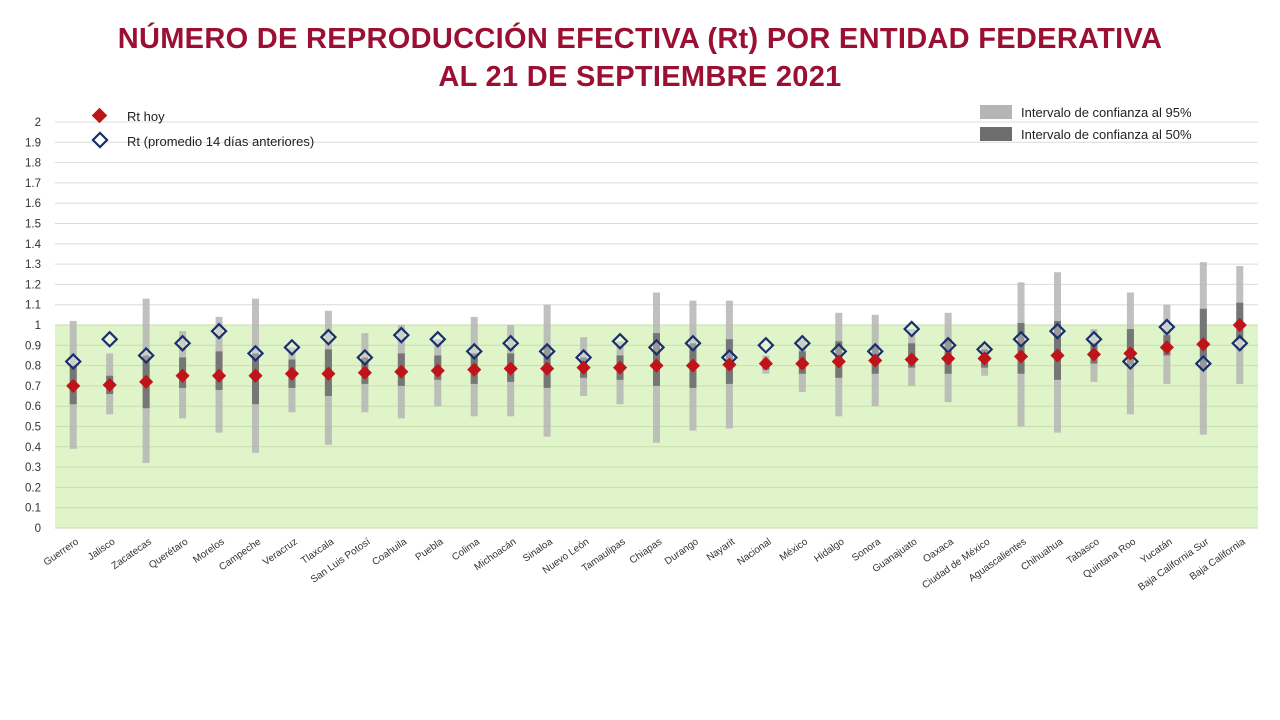 The width and height of the screenshot is (1280, 720). What do you see at coordinates (640, 77) in the screenshot?
I see `chart-title-line2: AL 21 DE SEPTIEMBRE 2021` at bounding box center [640, 77].